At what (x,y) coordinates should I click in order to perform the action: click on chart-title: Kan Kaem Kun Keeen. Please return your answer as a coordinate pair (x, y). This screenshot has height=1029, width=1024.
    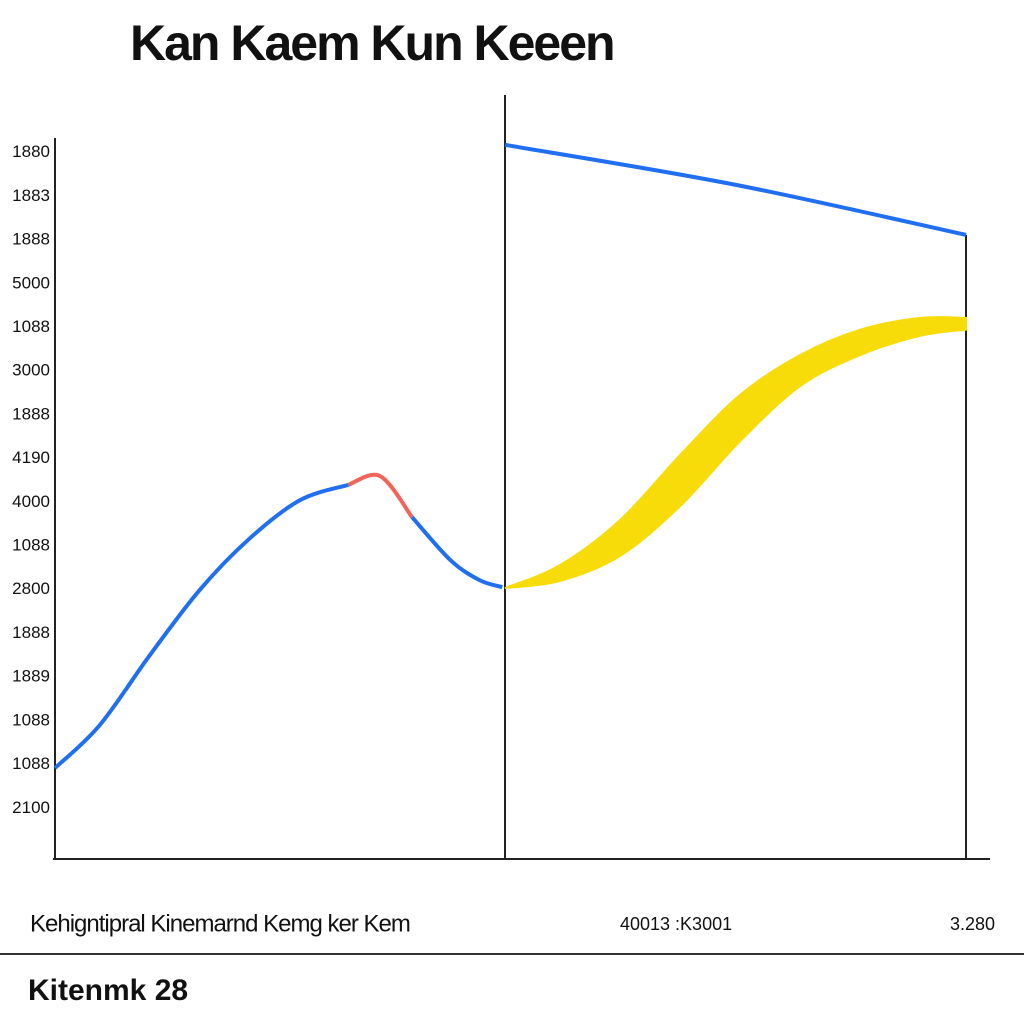
    Looking at the image, I should click on (372, 43).